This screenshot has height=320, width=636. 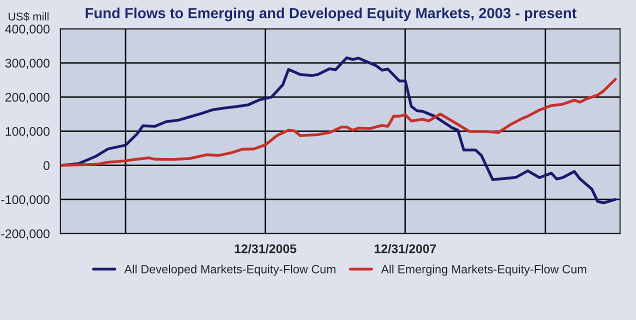 I want to click on y-tick-label: 100,000, so click(x=28, y=132).